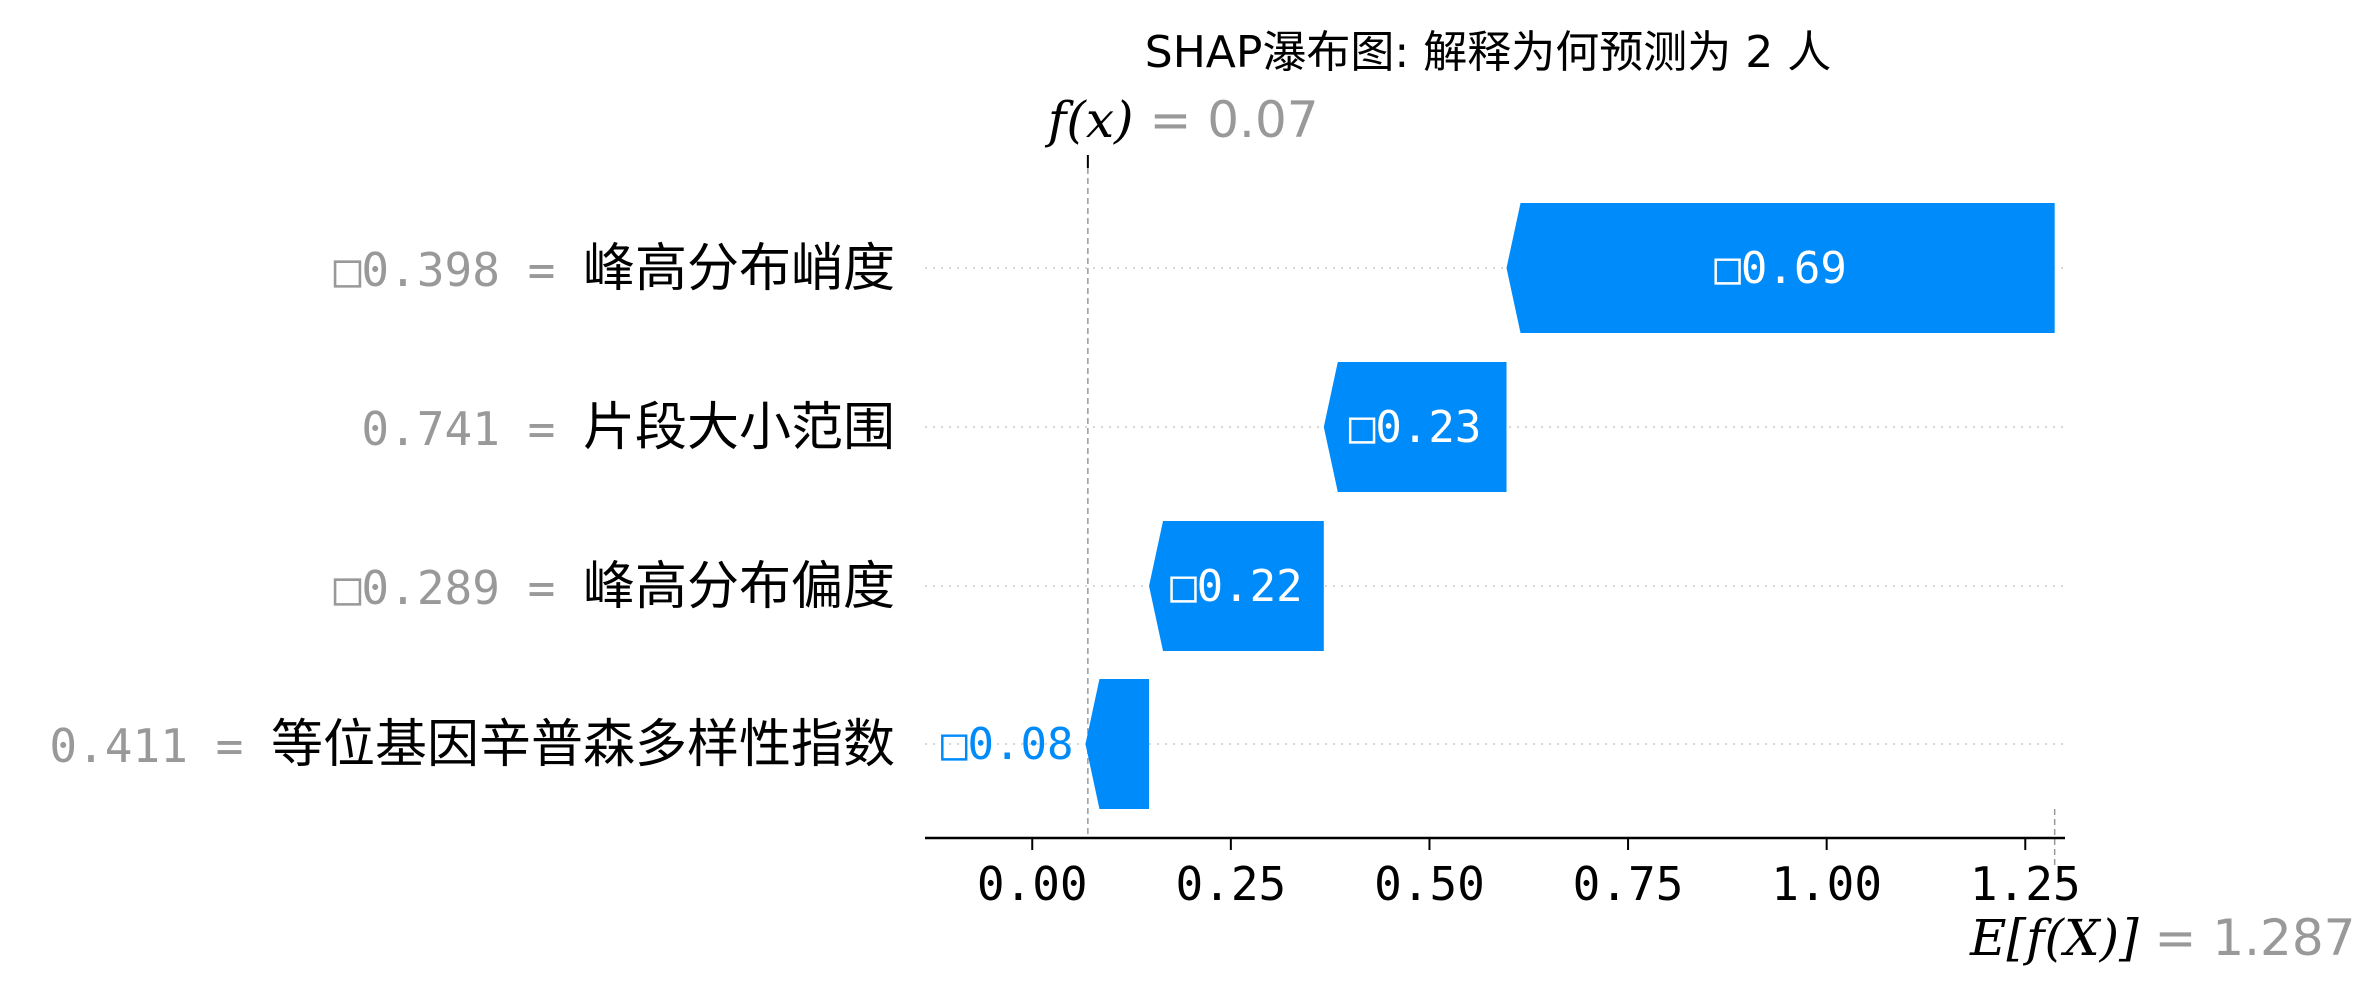 The width and height of the screenshot is (2375, 994). I want to click on ex-label: E[f(X)], so click(2054, 938).